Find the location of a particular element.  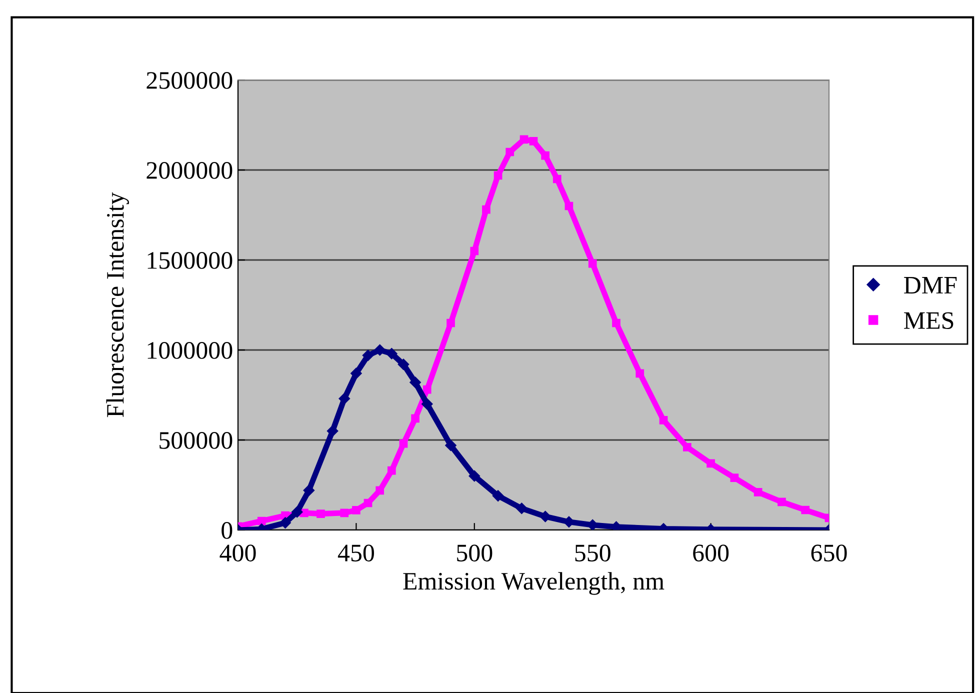

x-tick-label: 550 is located at coordinates (592, 553).